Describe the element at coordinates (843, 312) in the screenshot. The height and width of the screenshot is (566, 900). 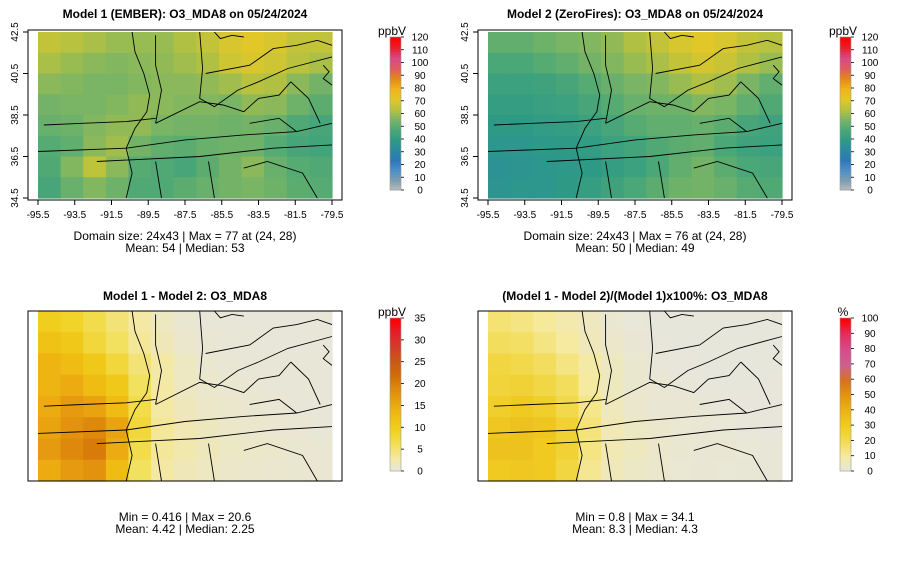
I see `legend-unit: %` at that location.